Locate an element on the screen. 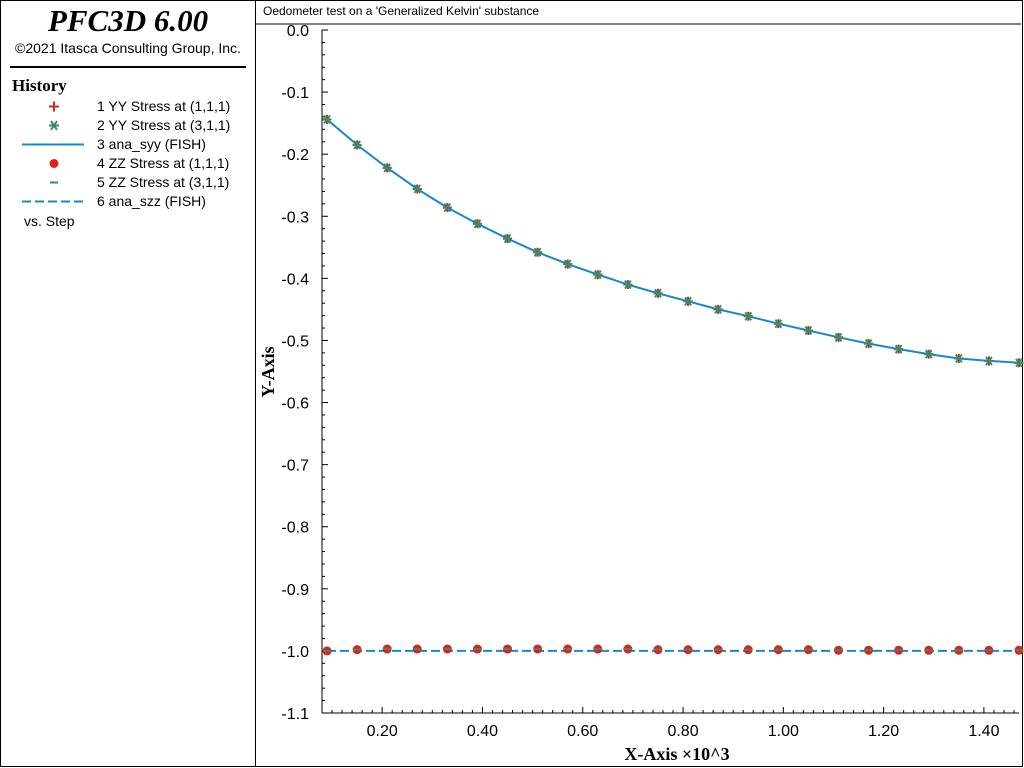  legend-label: 1 YY Stress at (1,1,1) is located at coordinates (164, 106).